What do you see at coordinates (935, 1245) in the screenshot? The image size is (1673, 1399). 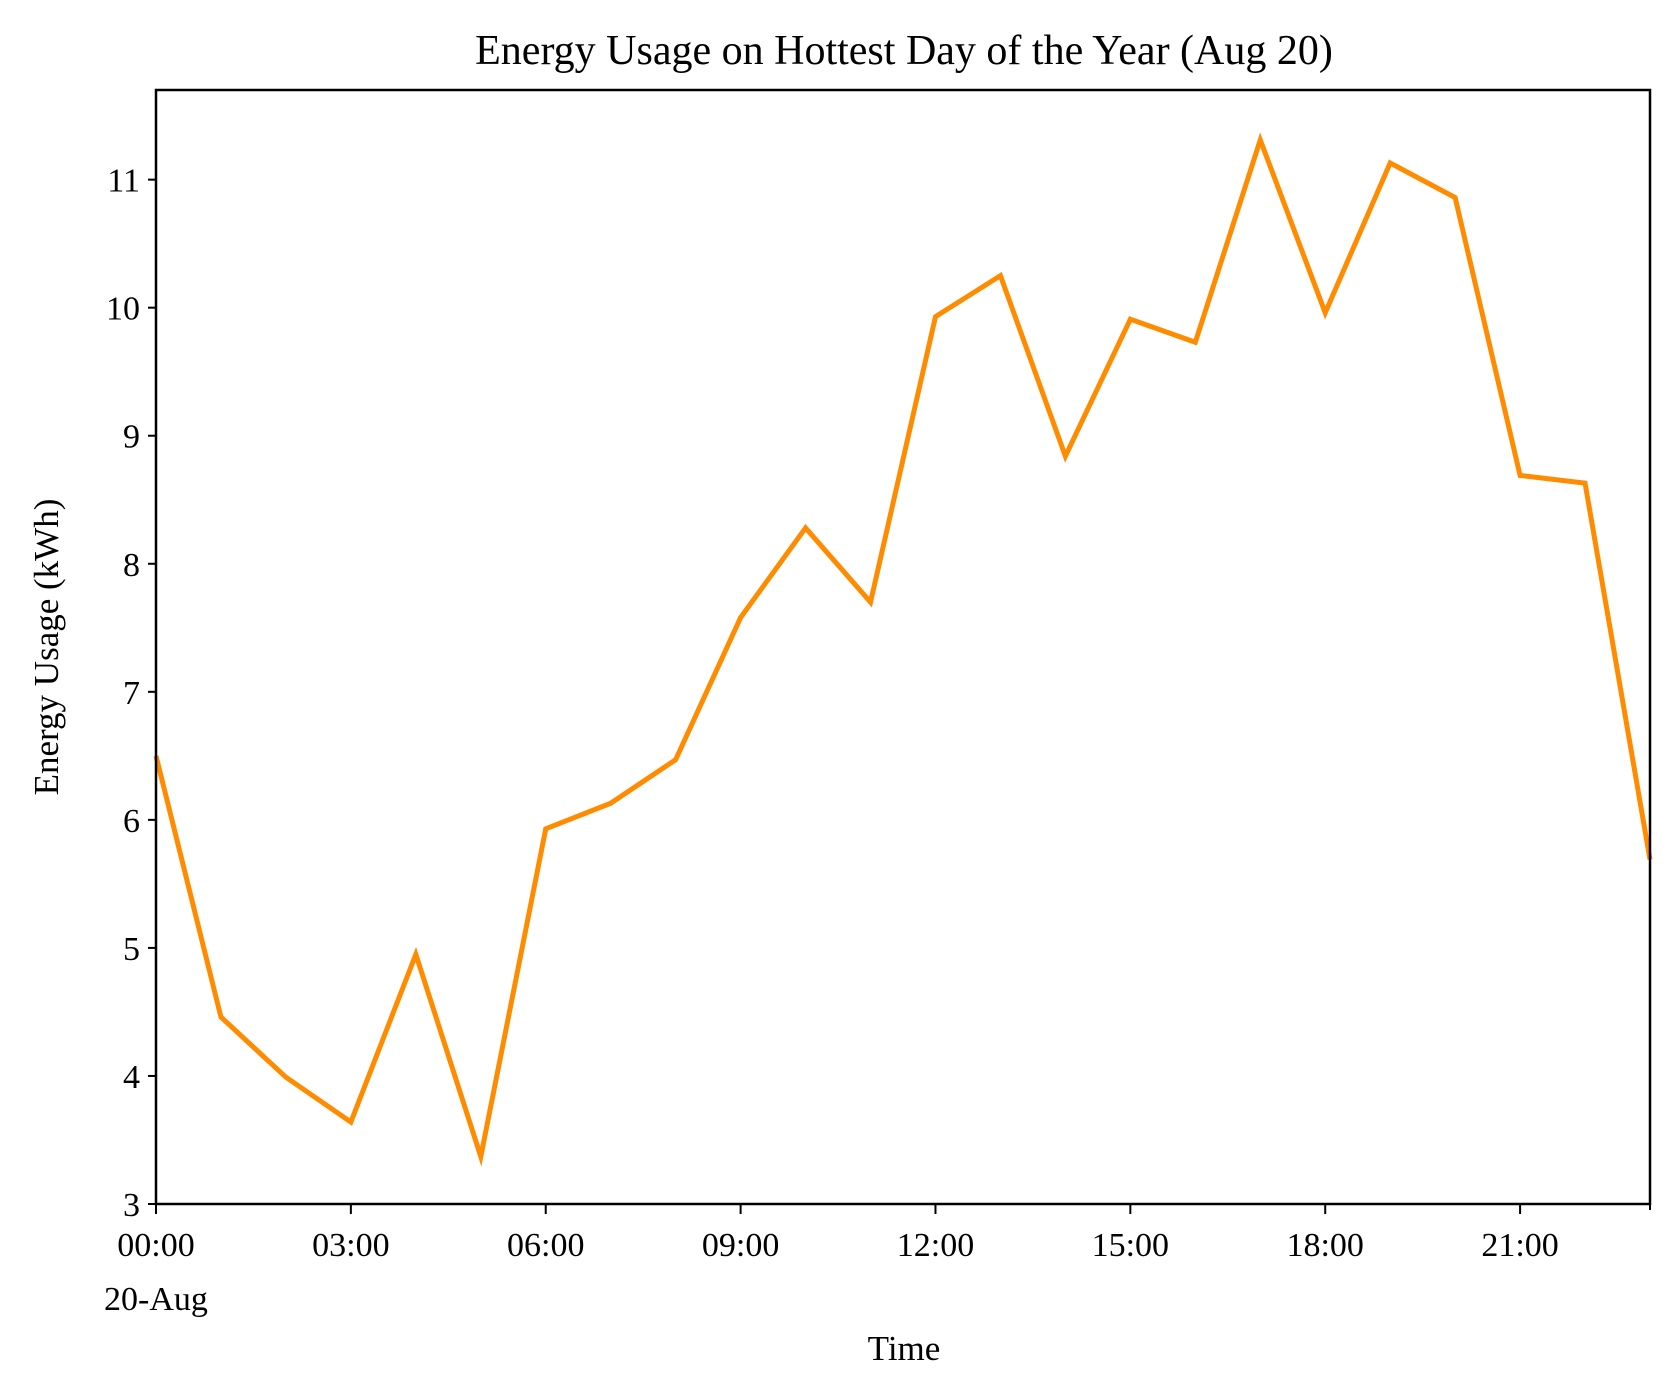 I see `x-tick-label: 12:00` at bounding box center [935, 1245].